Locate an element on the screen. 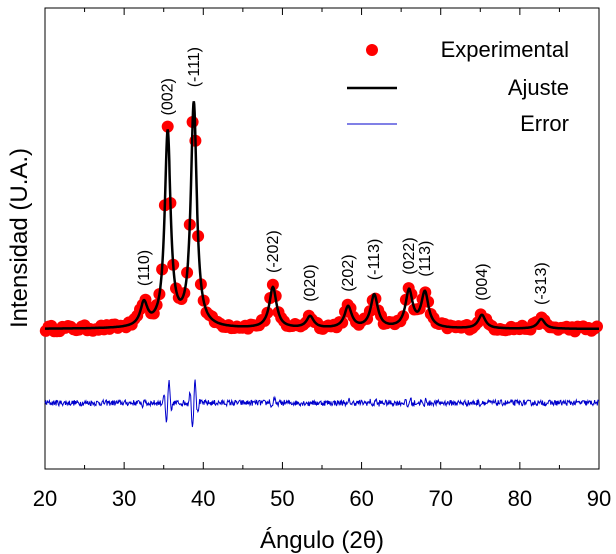 The width and height of the screenshot is (616, 554). legend-marker-experimental is located at coordinates (372, 50).